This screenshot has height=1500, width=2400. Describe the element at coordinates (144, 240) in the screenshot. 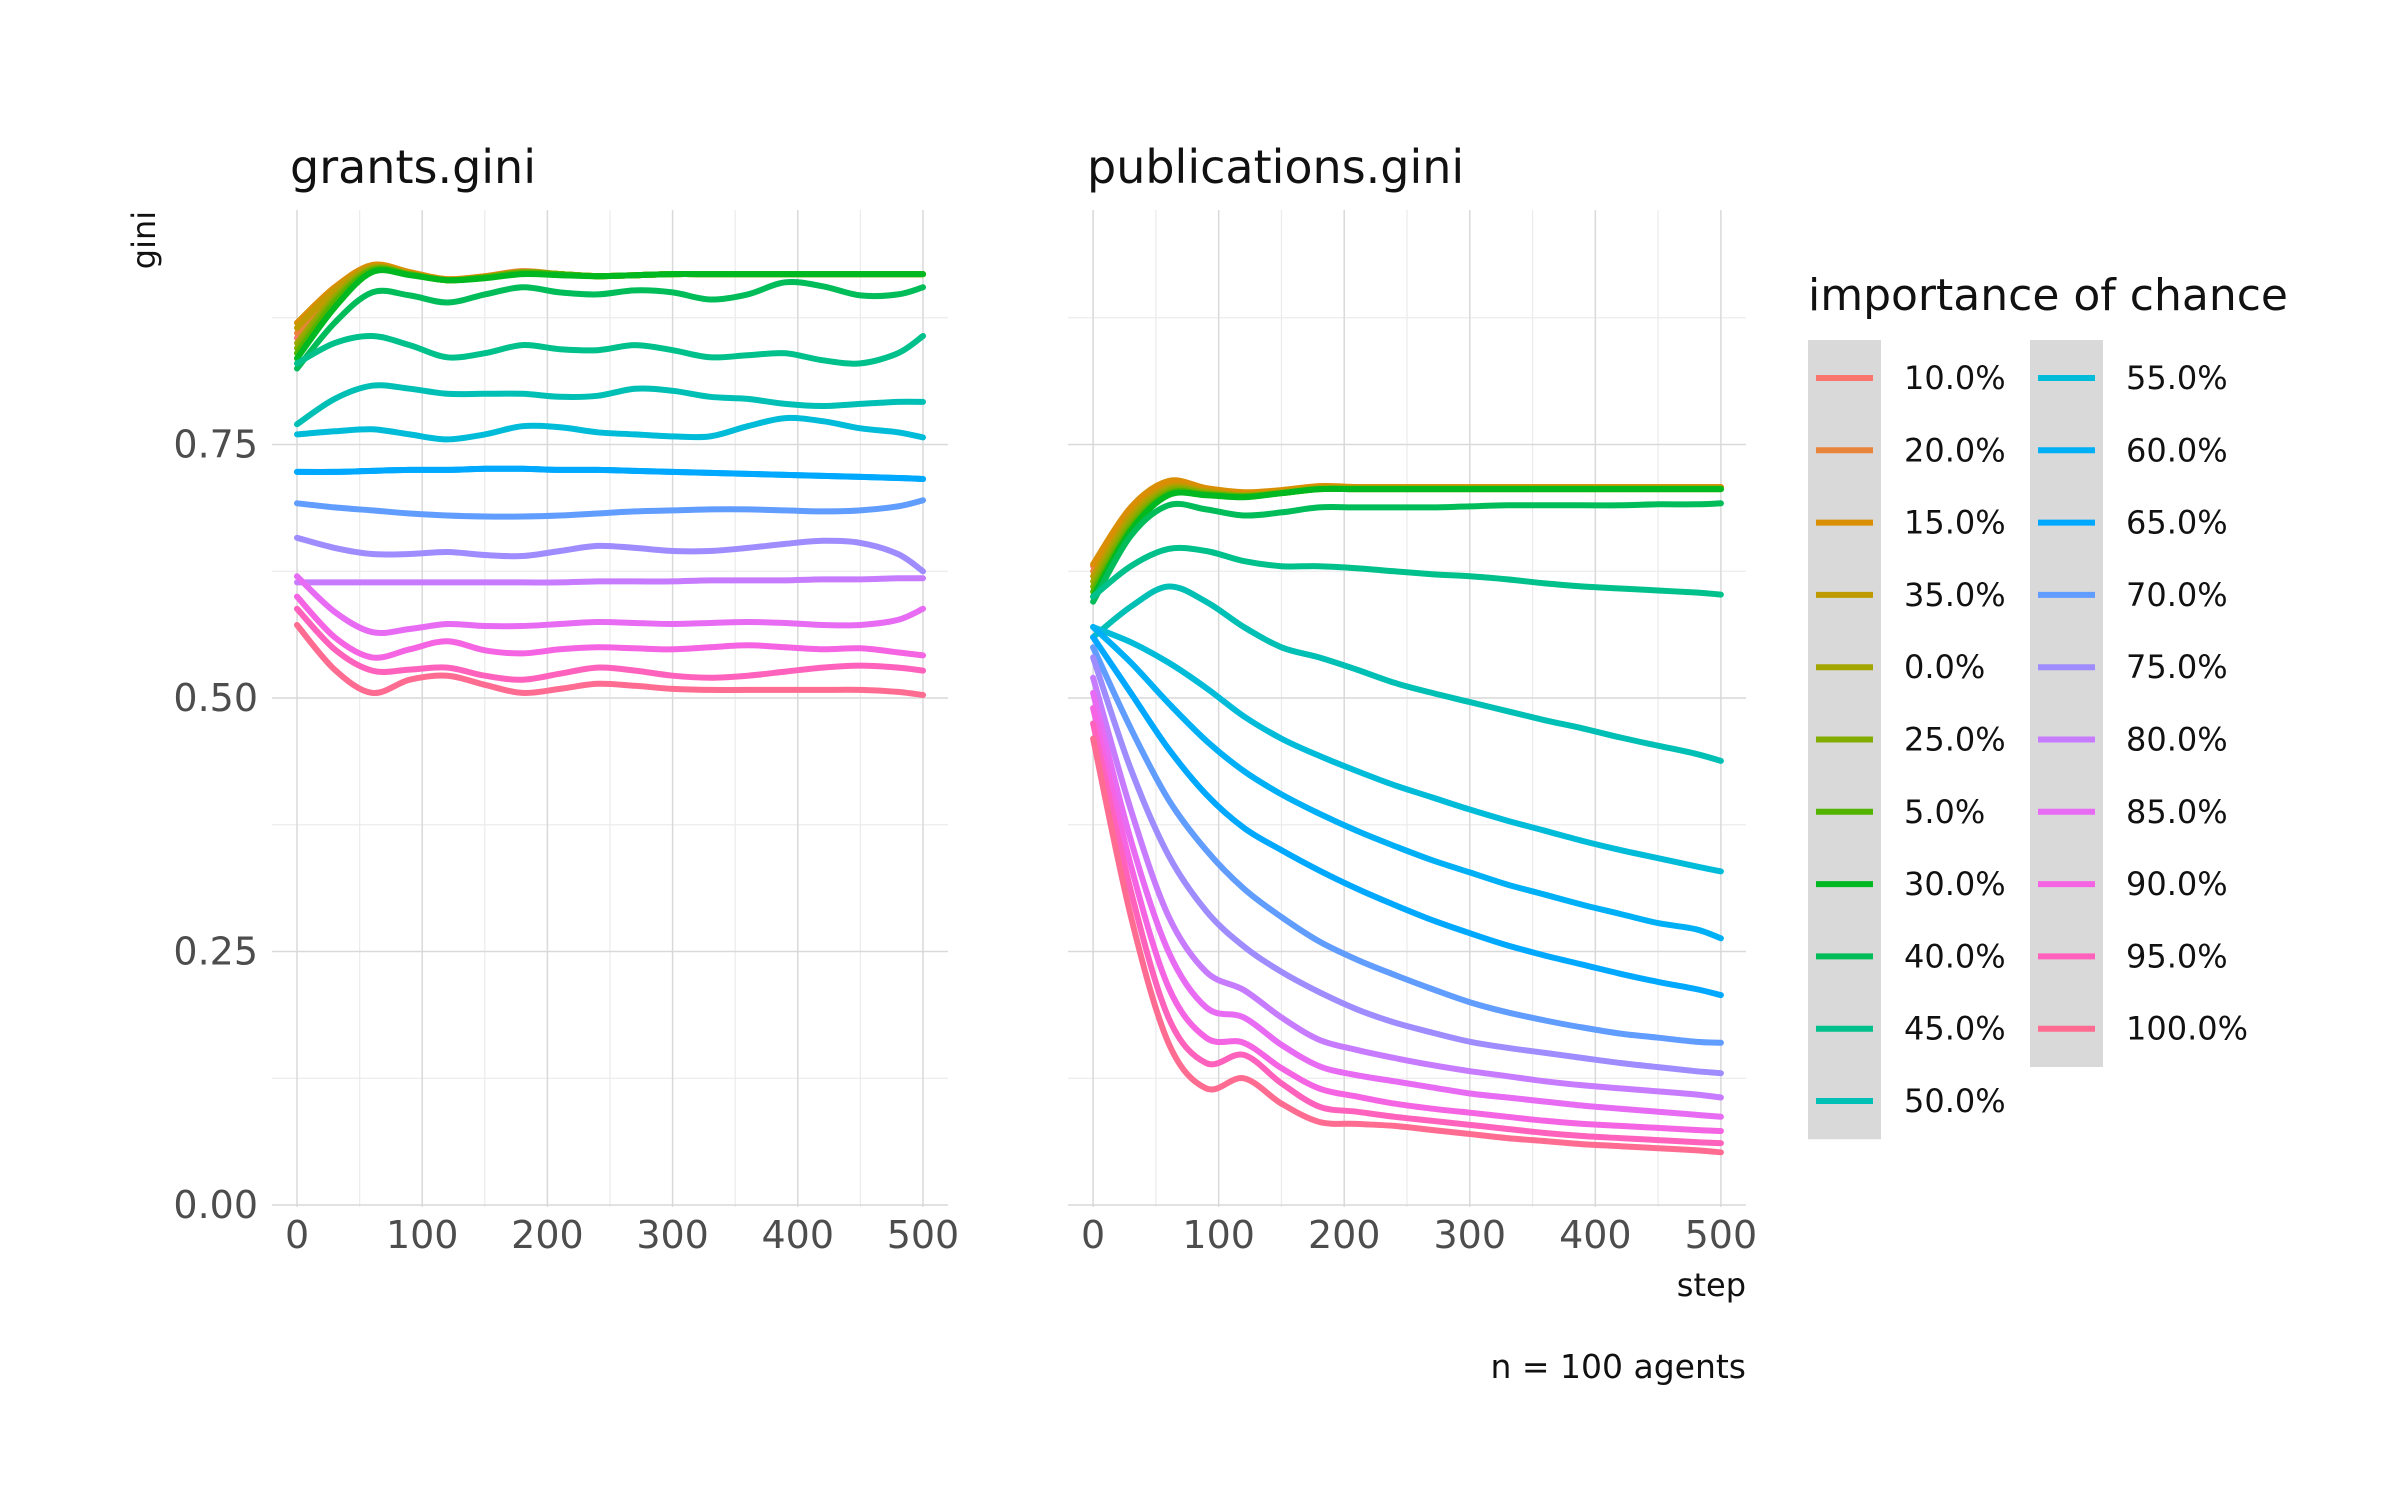

I see `y-axis-title: gini` at that location.